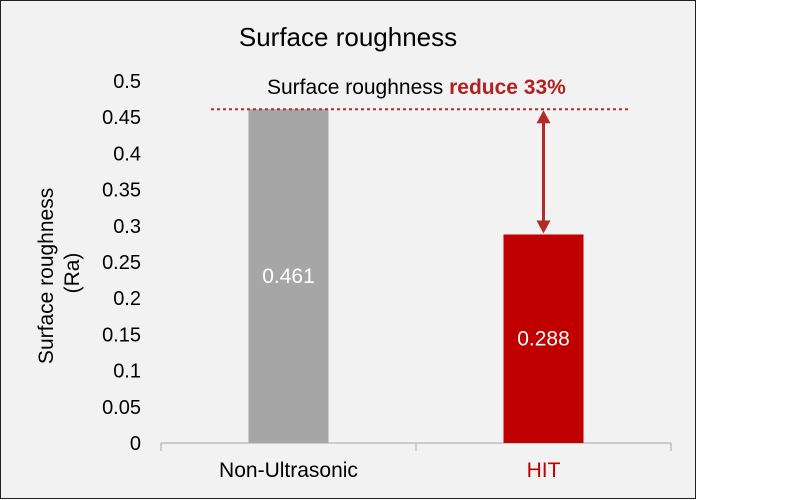  I want to click on y-axis-ticks: 0 0.05 0.1 0.15 0.2 0.25 0.3 0.35 0.4 0.45 0.5, so click(121, 263).